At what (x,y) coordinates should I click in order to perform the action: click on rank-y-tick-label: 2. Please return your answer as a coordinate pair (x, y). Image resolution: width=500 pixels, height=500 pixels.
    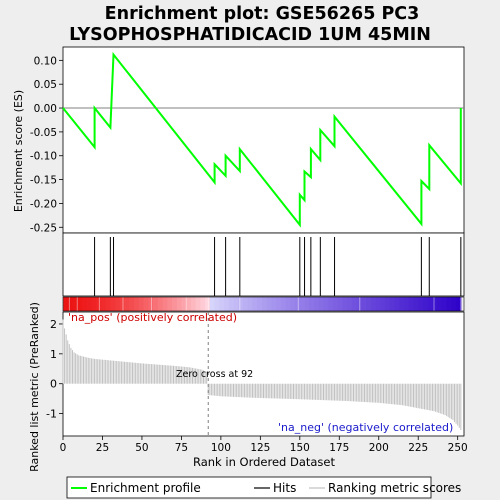
    Looking at the image, I should click on (53, 324).